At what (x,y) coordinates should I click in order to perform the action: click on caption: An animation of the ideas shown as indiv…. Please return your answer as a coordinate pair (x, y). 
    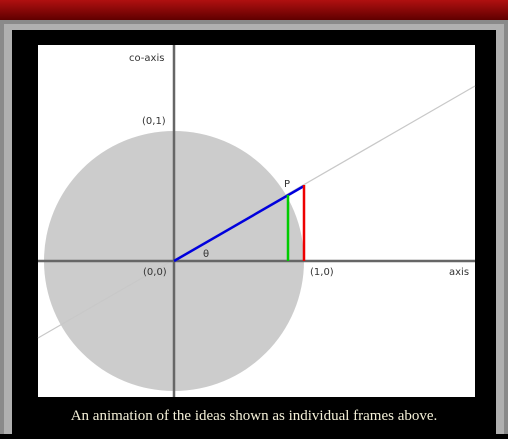
    Looking at the image, I should click on (254, 416).